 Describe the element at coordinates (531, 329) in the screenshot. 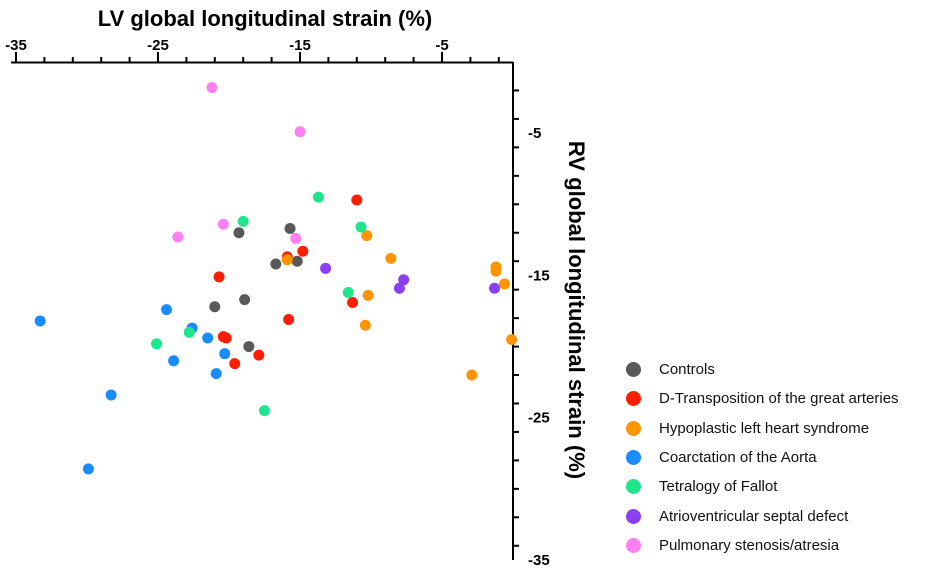

I see `y-axis-ticks: -5 -15 -25 -35` at that location.